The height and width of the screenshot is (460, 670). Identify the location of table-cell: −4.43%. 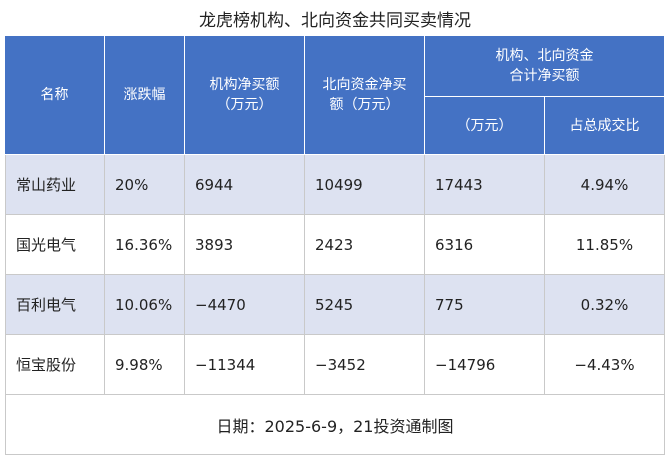
(605, 365).